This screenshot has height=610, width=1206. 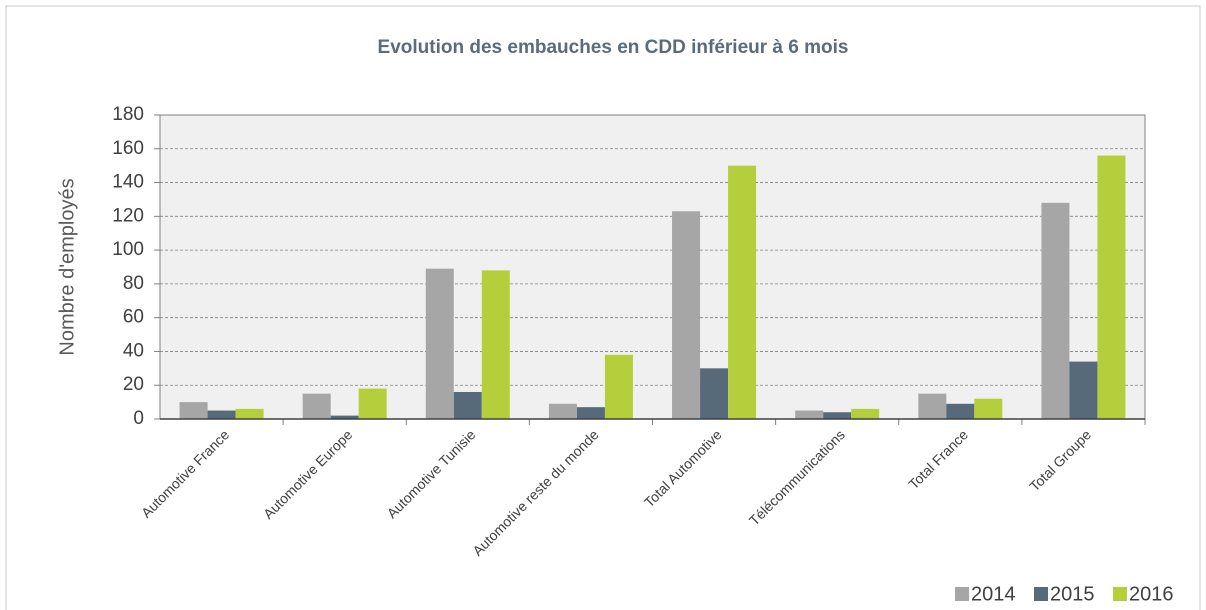 I want to click on y-tick-label: 140, so click(x=128, y=182).